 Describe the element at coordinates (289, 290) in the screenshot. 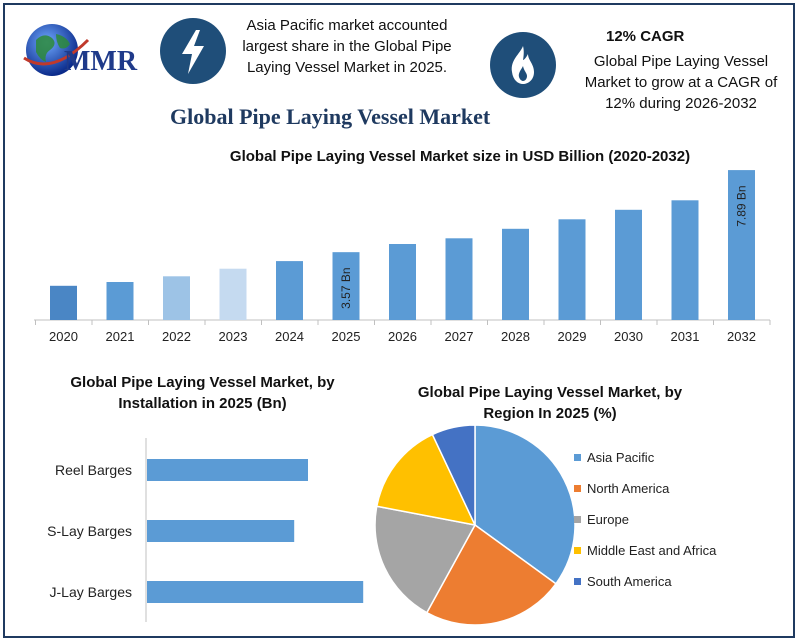

I see `bar-2024` at that location.